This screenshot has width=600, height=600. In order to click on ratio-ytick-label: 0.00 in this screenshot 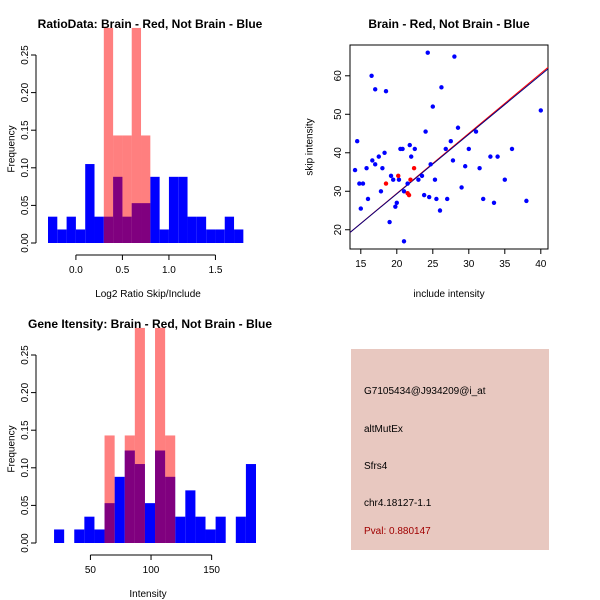, I will do `click(25, 243)`.